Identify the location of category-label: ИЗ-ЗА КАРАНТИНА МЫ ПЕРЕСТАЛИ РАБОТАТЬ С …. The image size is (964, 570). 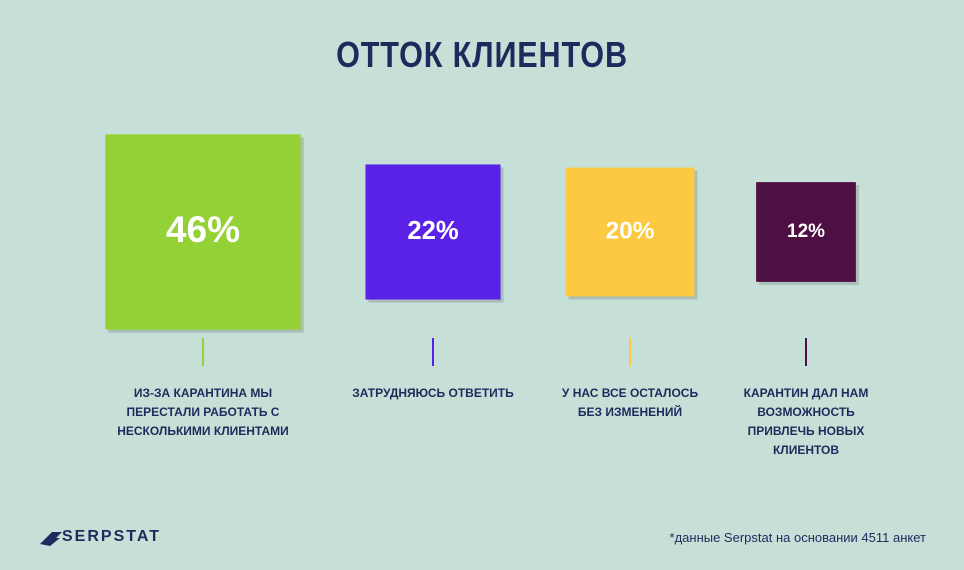
(203, 412).